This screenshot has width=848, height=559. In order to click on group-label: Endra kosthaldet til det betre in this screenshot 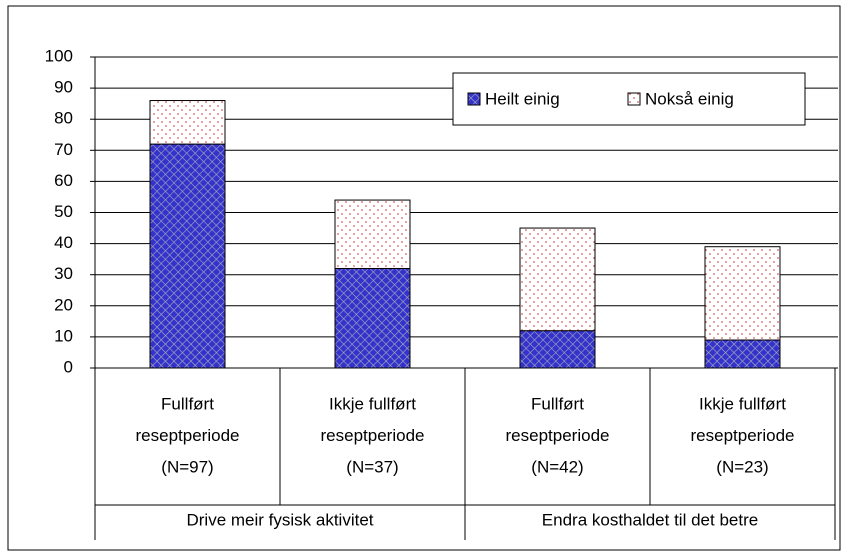, I will do `click(650, 519)`.